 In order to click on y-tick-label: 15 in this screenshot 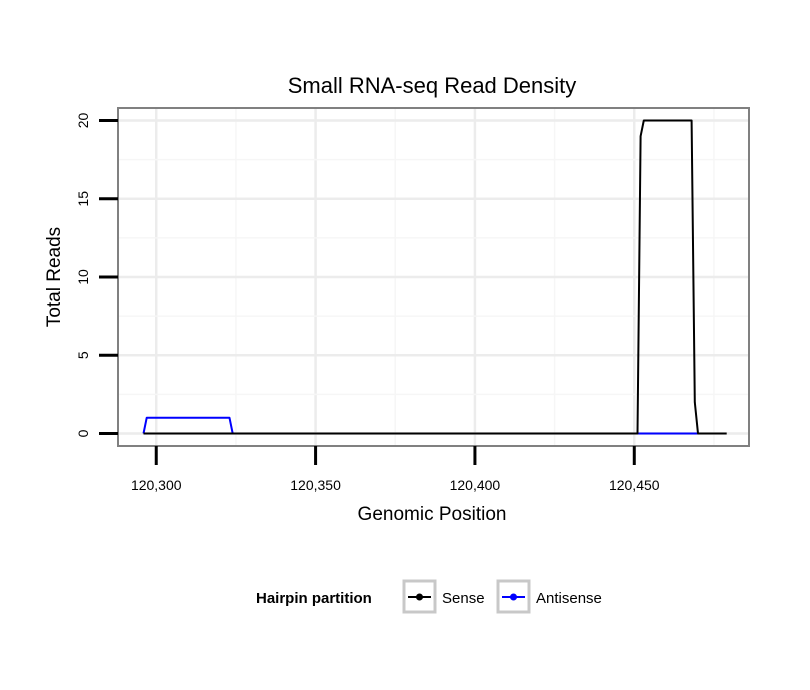, I will do `click(83, 199)`.